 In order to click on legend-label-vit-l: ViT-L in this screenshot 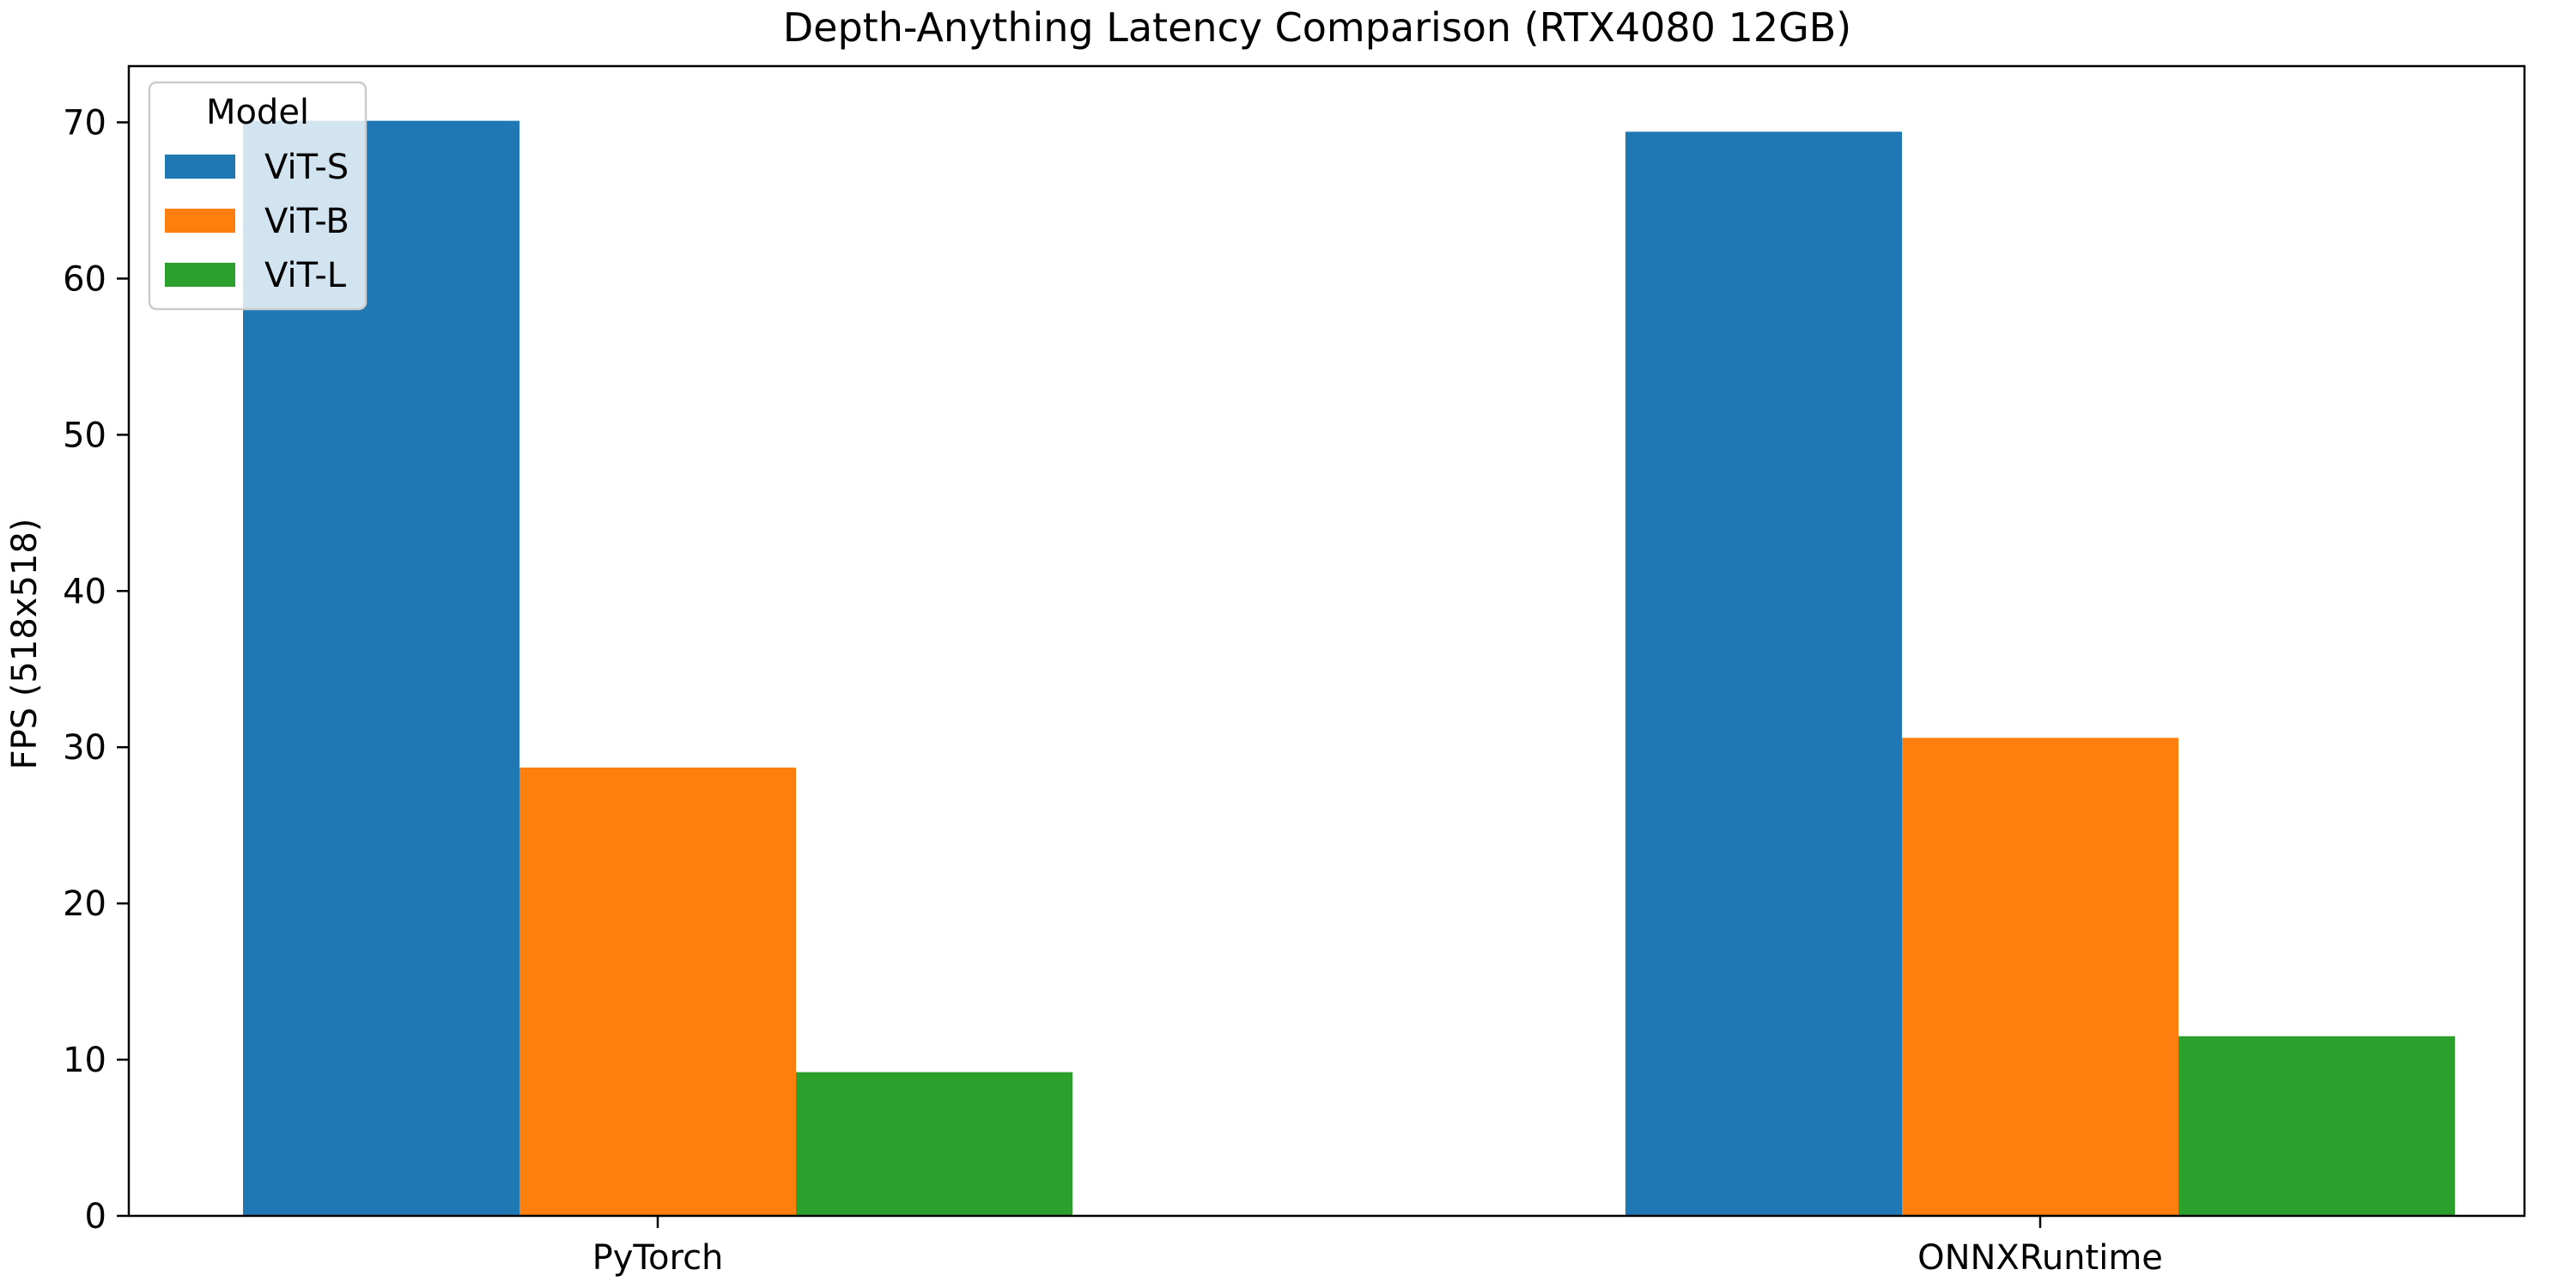, I will do `click(305, 275)`.